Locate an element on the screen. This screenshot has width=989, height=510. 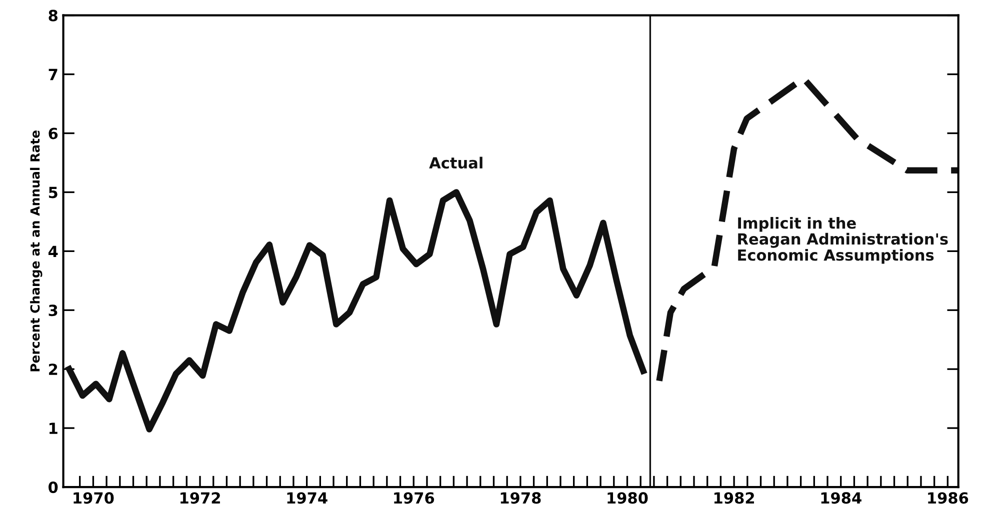
x-tick-label: 1978 is located at coordinates (520, 498).